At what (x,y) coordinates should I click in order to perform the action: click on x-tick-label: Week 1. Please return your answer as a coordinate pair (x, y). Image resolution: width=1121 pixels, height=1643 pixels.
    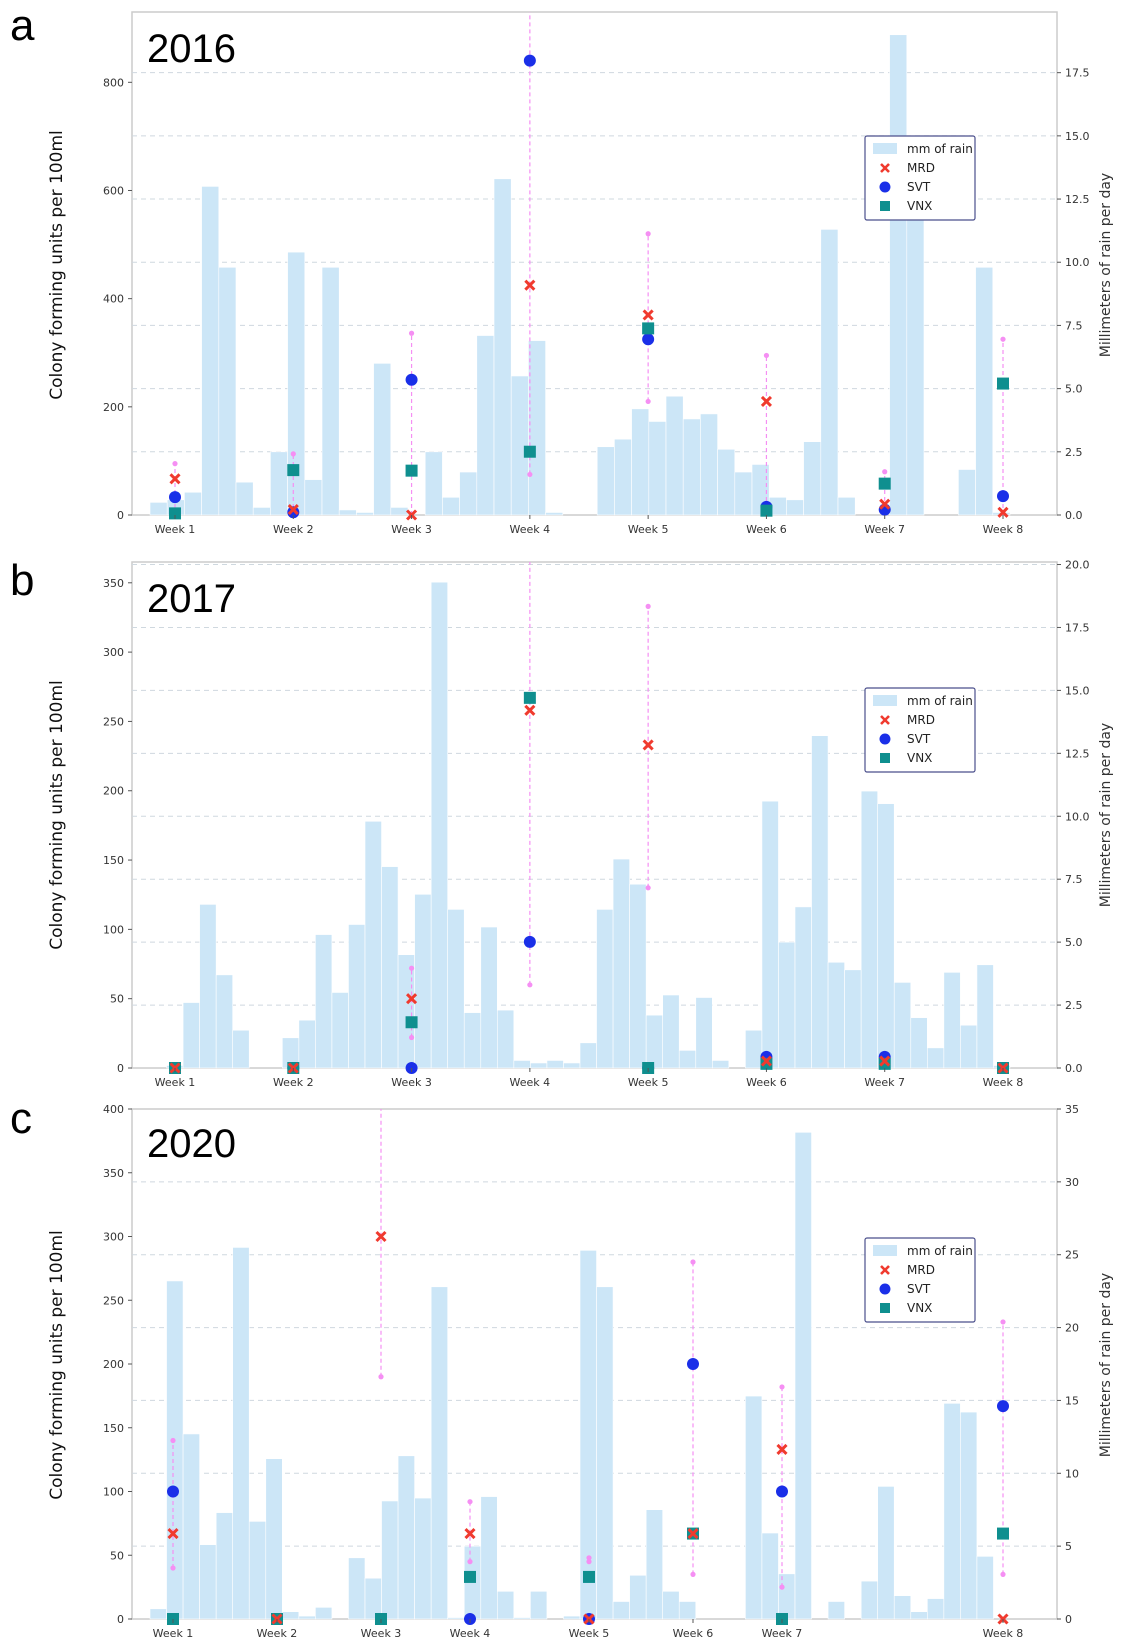
    Looking at the image, I should click on (173, 1633).